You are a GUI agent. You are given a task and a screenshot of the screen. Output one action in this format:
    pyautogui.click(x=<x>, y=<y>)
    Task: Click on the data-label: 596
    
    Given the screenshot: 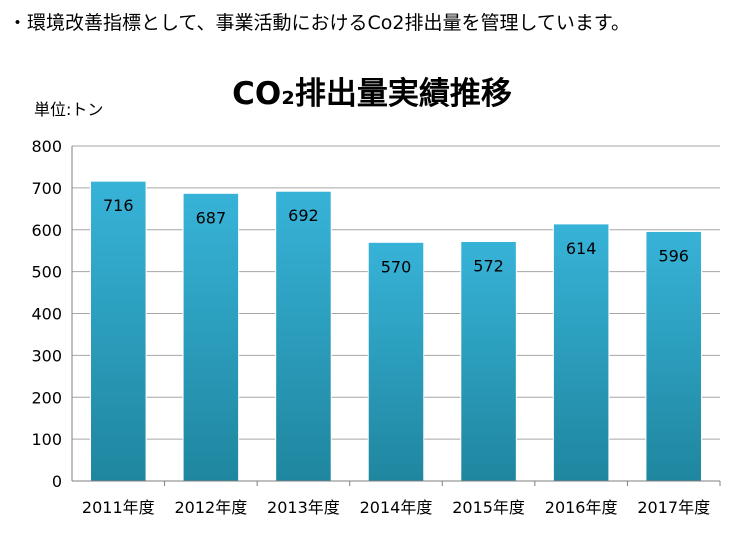 What is the action you would take?
    pyautogui.click(x=673, y=255)
    